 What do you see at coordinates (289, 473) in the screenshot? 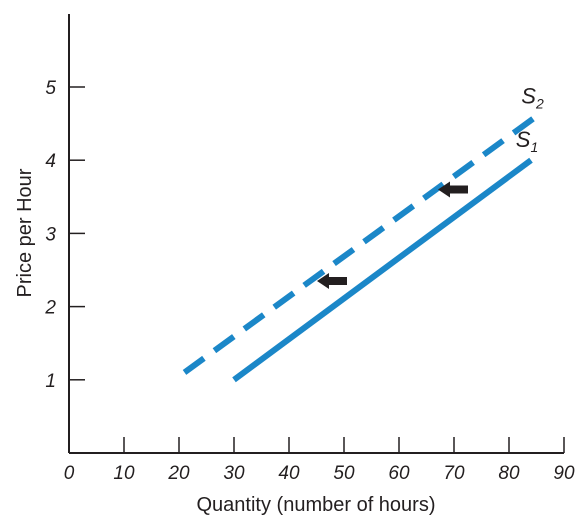
I see `x-tick-label-40: 40` at bounding box center [289, 473].